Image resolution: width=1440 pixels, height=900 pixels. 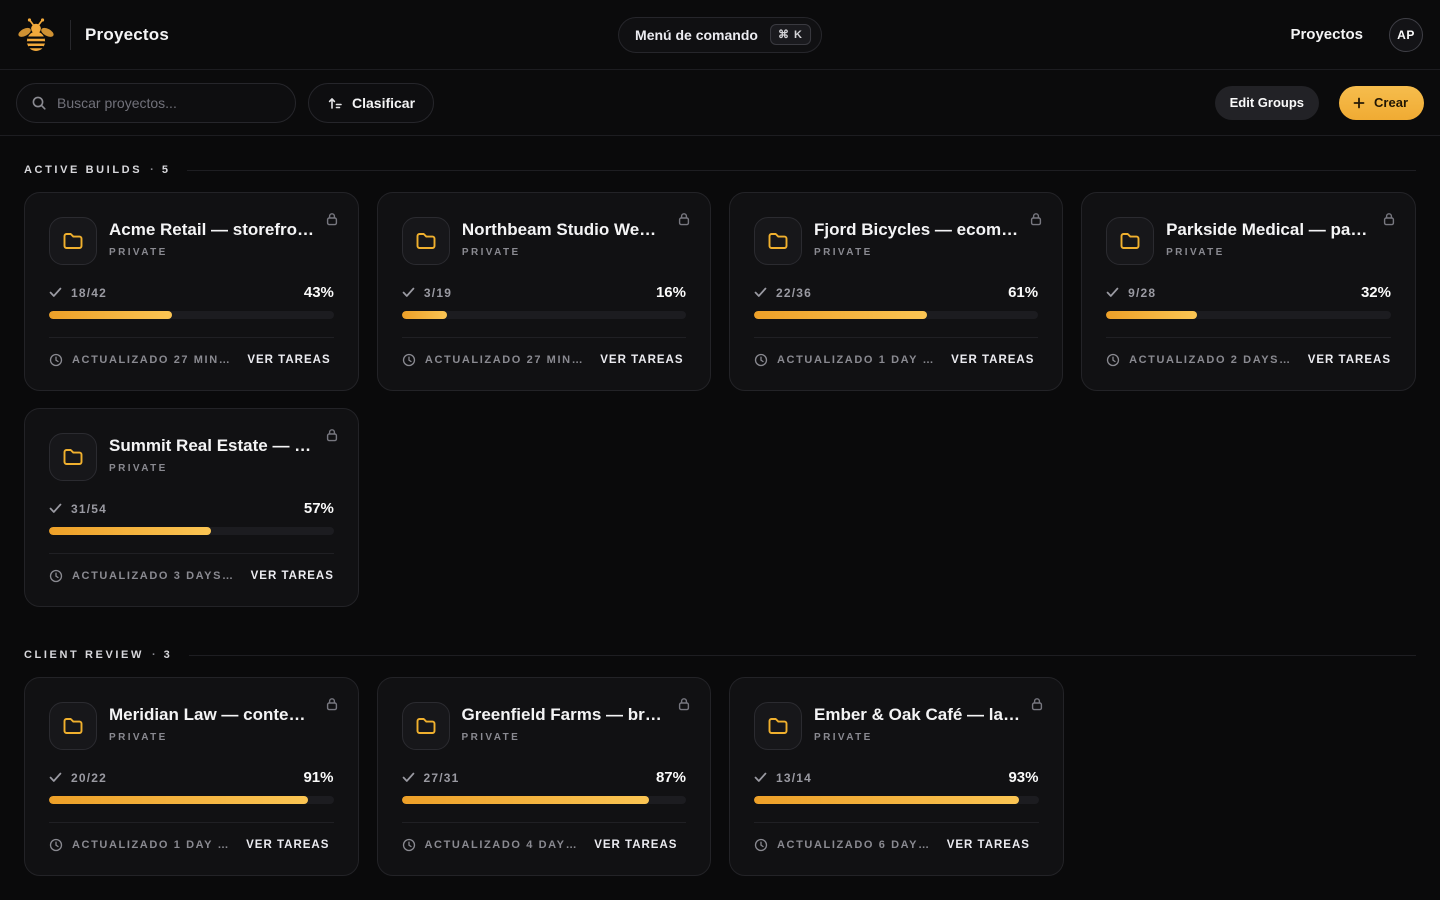 What do you see at coordinates (896, 776) in the screenshot?
I see `project-card: Ember & Oak Café — la… PRIVATE 13/14 93` at bounding box center [896, 776].